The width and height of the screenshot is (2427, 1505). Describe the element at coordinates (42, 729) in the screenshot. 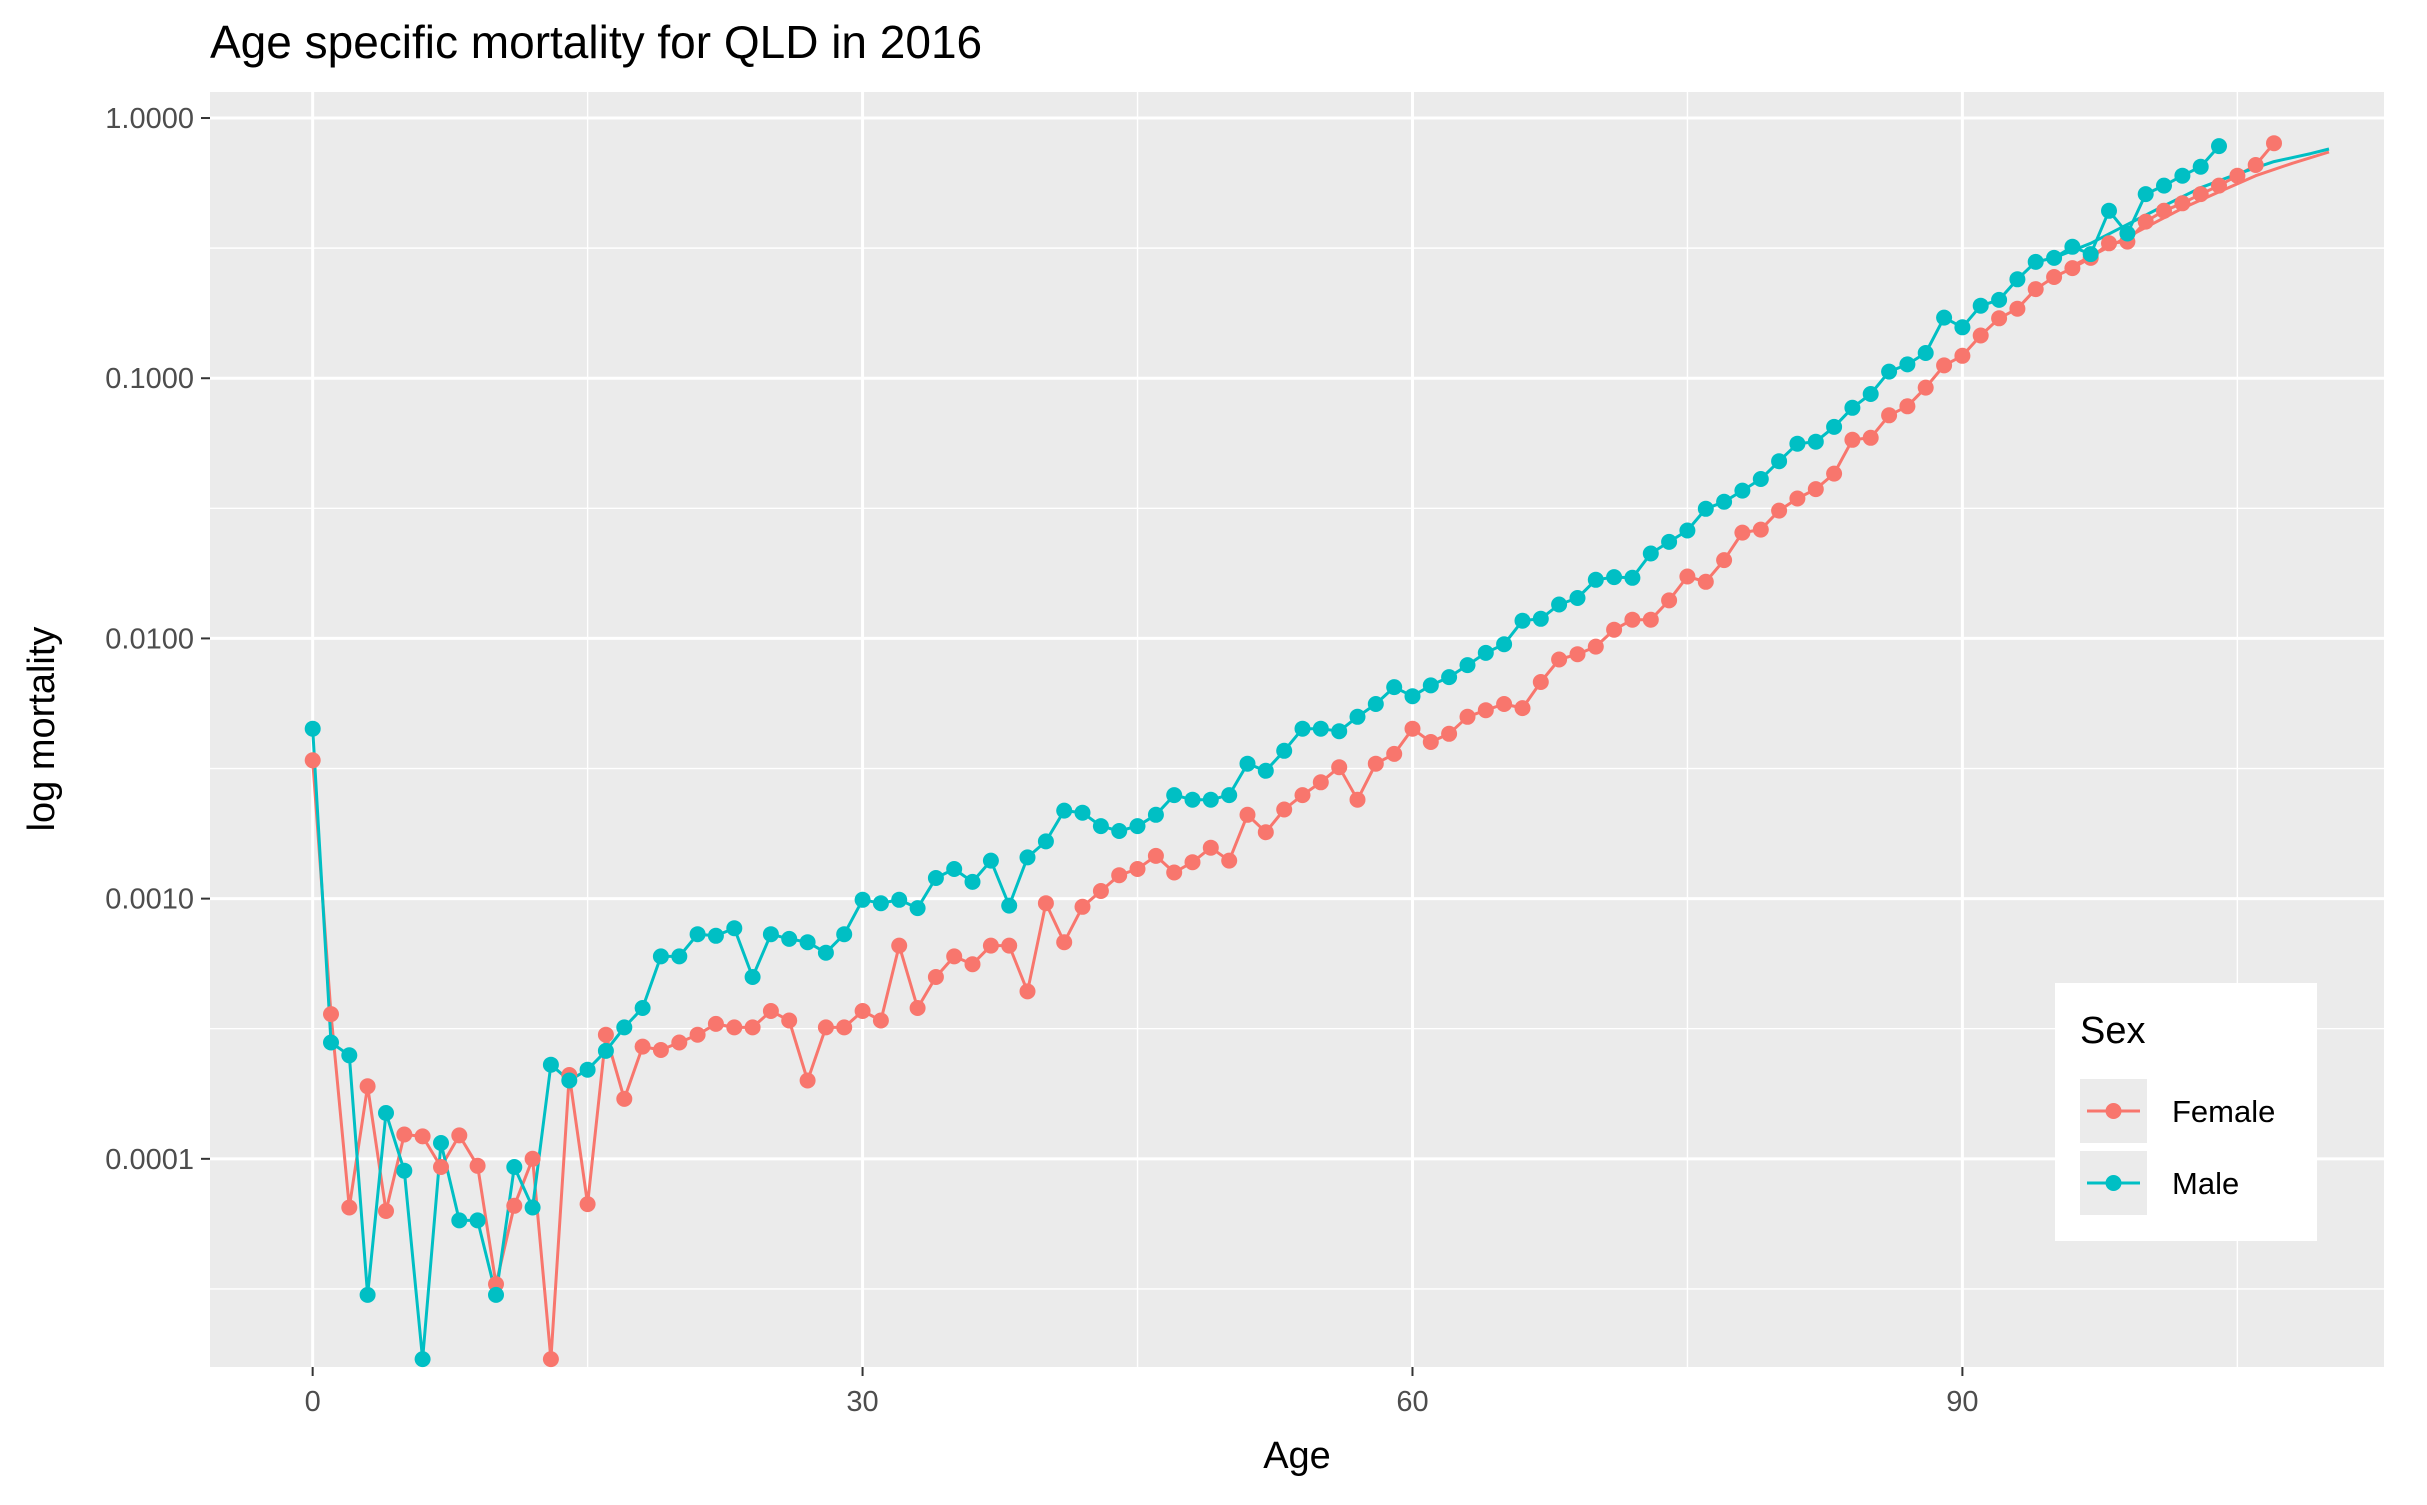

I see `y-axis-label: log mortality` at that location.